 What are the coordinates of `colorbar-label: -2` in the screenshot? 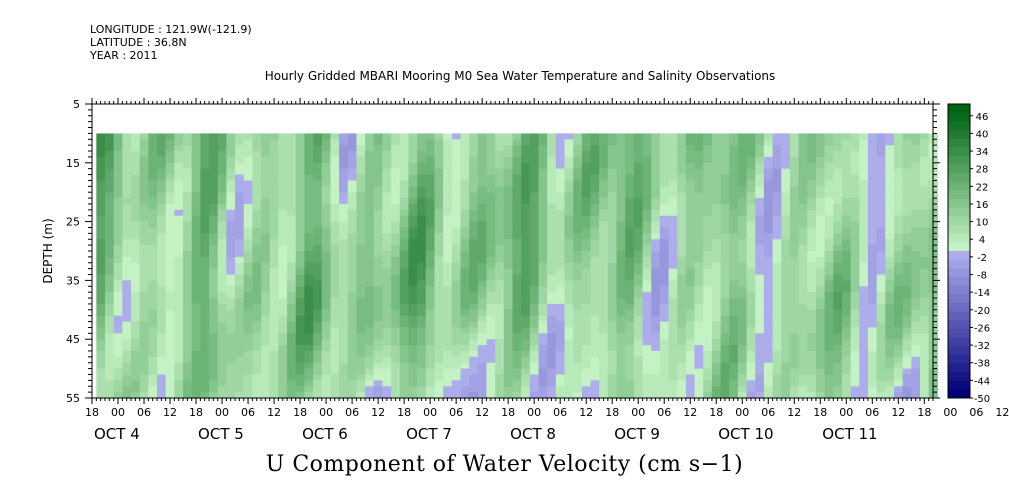 It's located at (982, 258).